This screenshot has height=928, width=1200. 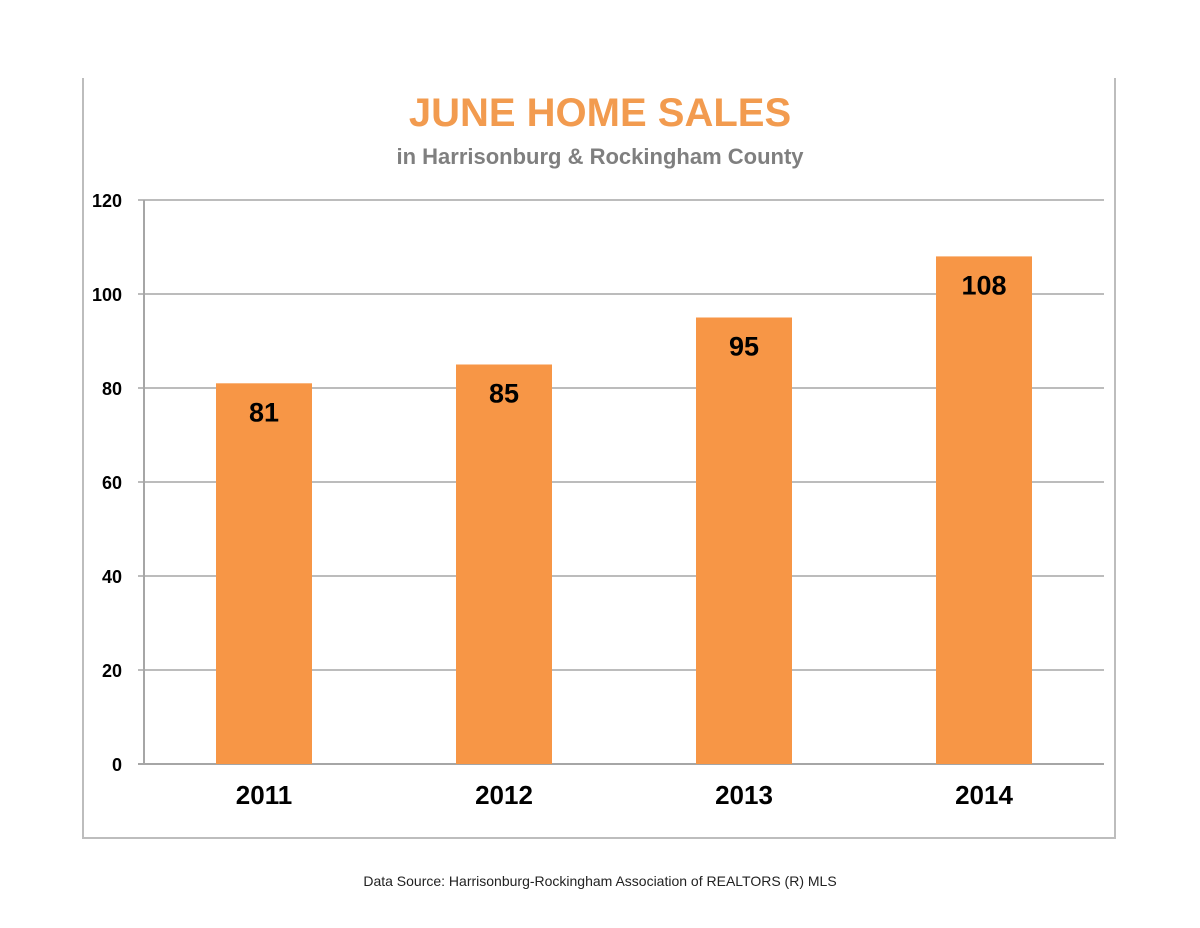 I want to click on data-label-2011: 81, so click(x=264, y=412).